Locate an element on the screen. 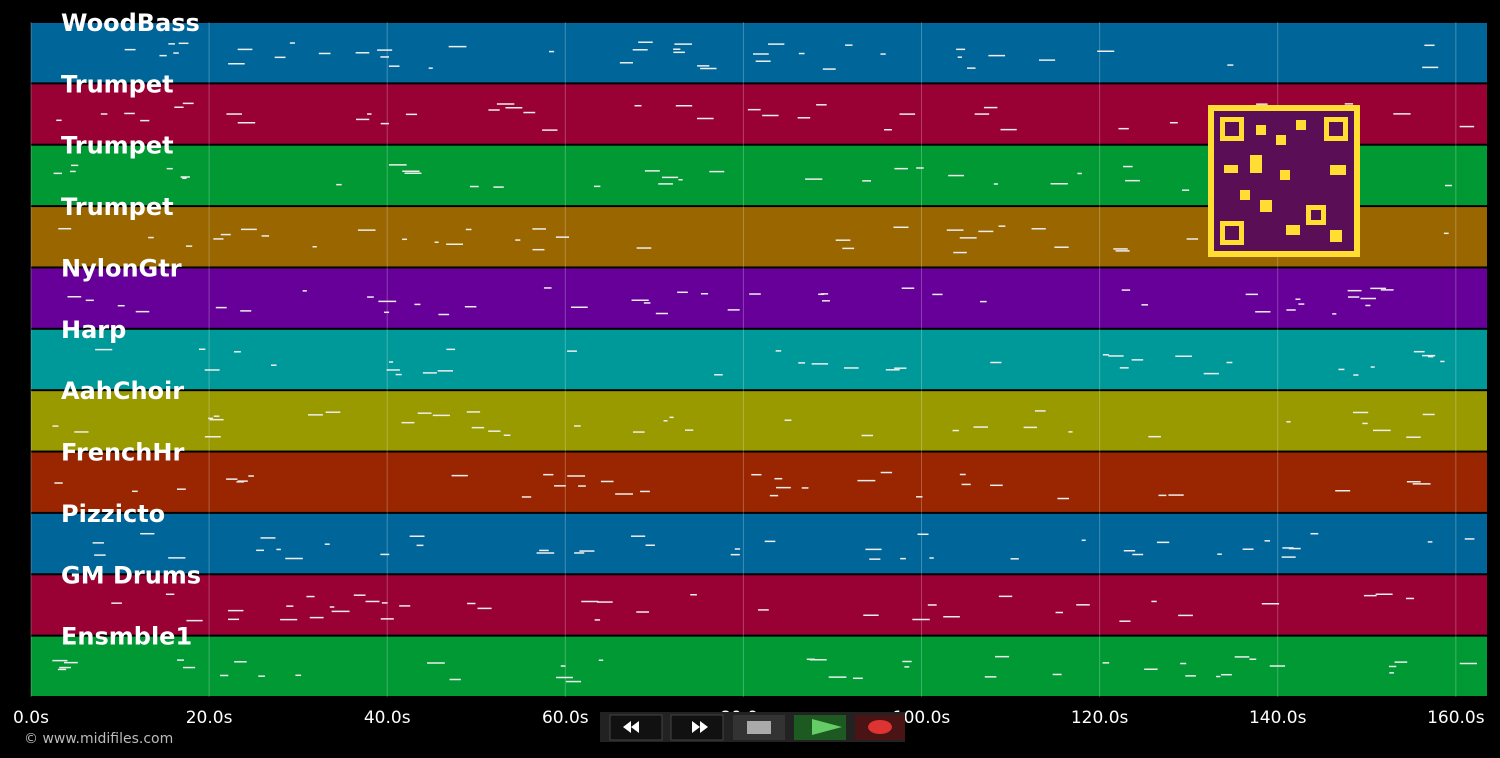 The height and width of the screenshot is (758, 1500). time-tick-label: 40.0s is located at coordinates (387, 718).